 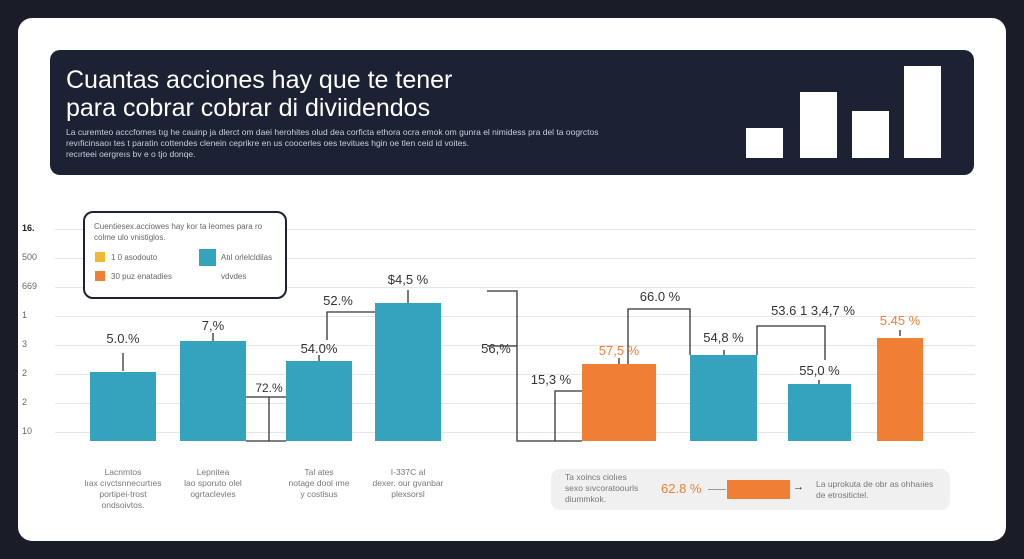 What do you see at coordinates (100, 276) in the screenshot?
I see `legend-swatch-orange` at bounding box center [100, 276].